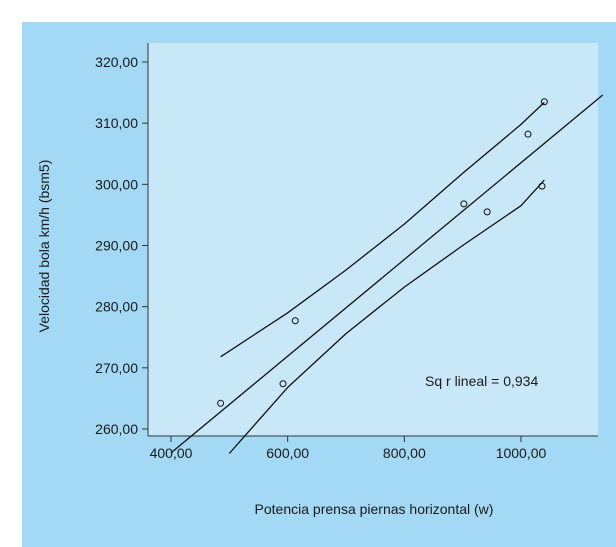 The image size is (616, 547). What do you see at coordinates (116, 246) in the screenshot?
I see `y-tick-label: 290,00` at bounding box center [116, 246].